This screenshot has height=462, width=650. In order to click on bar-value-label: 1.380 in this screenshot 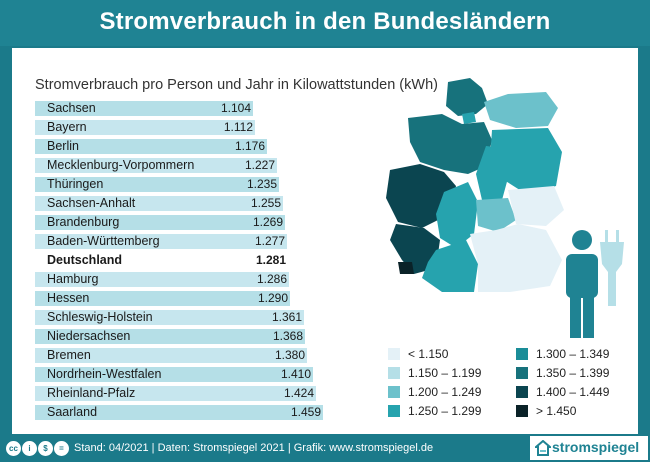, I will do `click(289, 355)`.